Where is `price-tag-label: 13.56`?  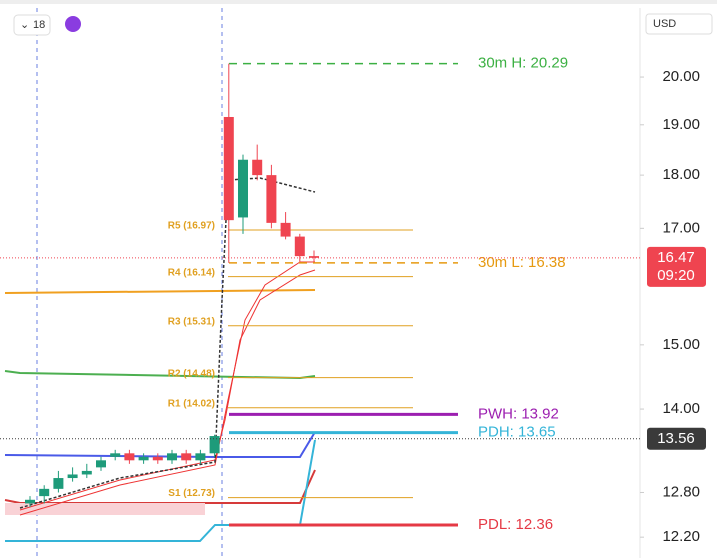
price-tag-label: 13.56 is located at coordinates (676, 438).